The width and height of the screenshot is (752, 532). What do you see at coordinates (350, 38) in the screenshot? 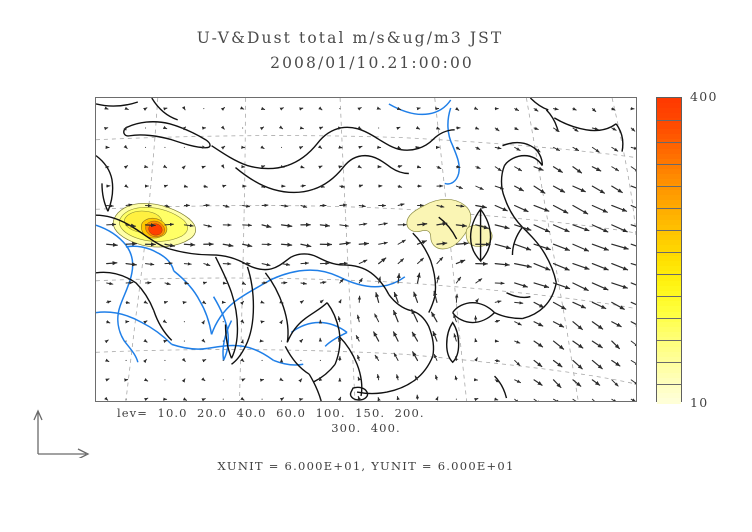
I see `page-title: U-V&Dust total m/s&ug/m3 JST` at bounding box center [350, 38].